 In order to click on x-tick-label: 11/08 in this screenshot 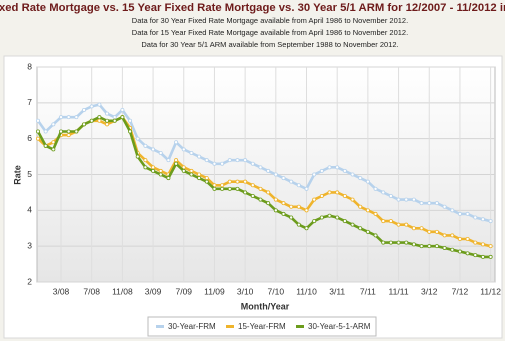, I will do `click(122, 291)`.